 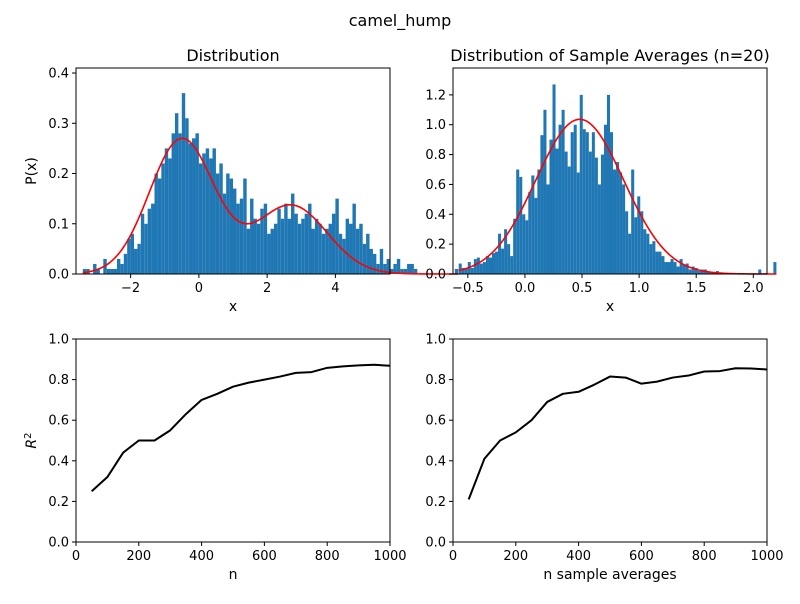 I want to click on y-tick-label: 1.2, so click(x=435, y=95).